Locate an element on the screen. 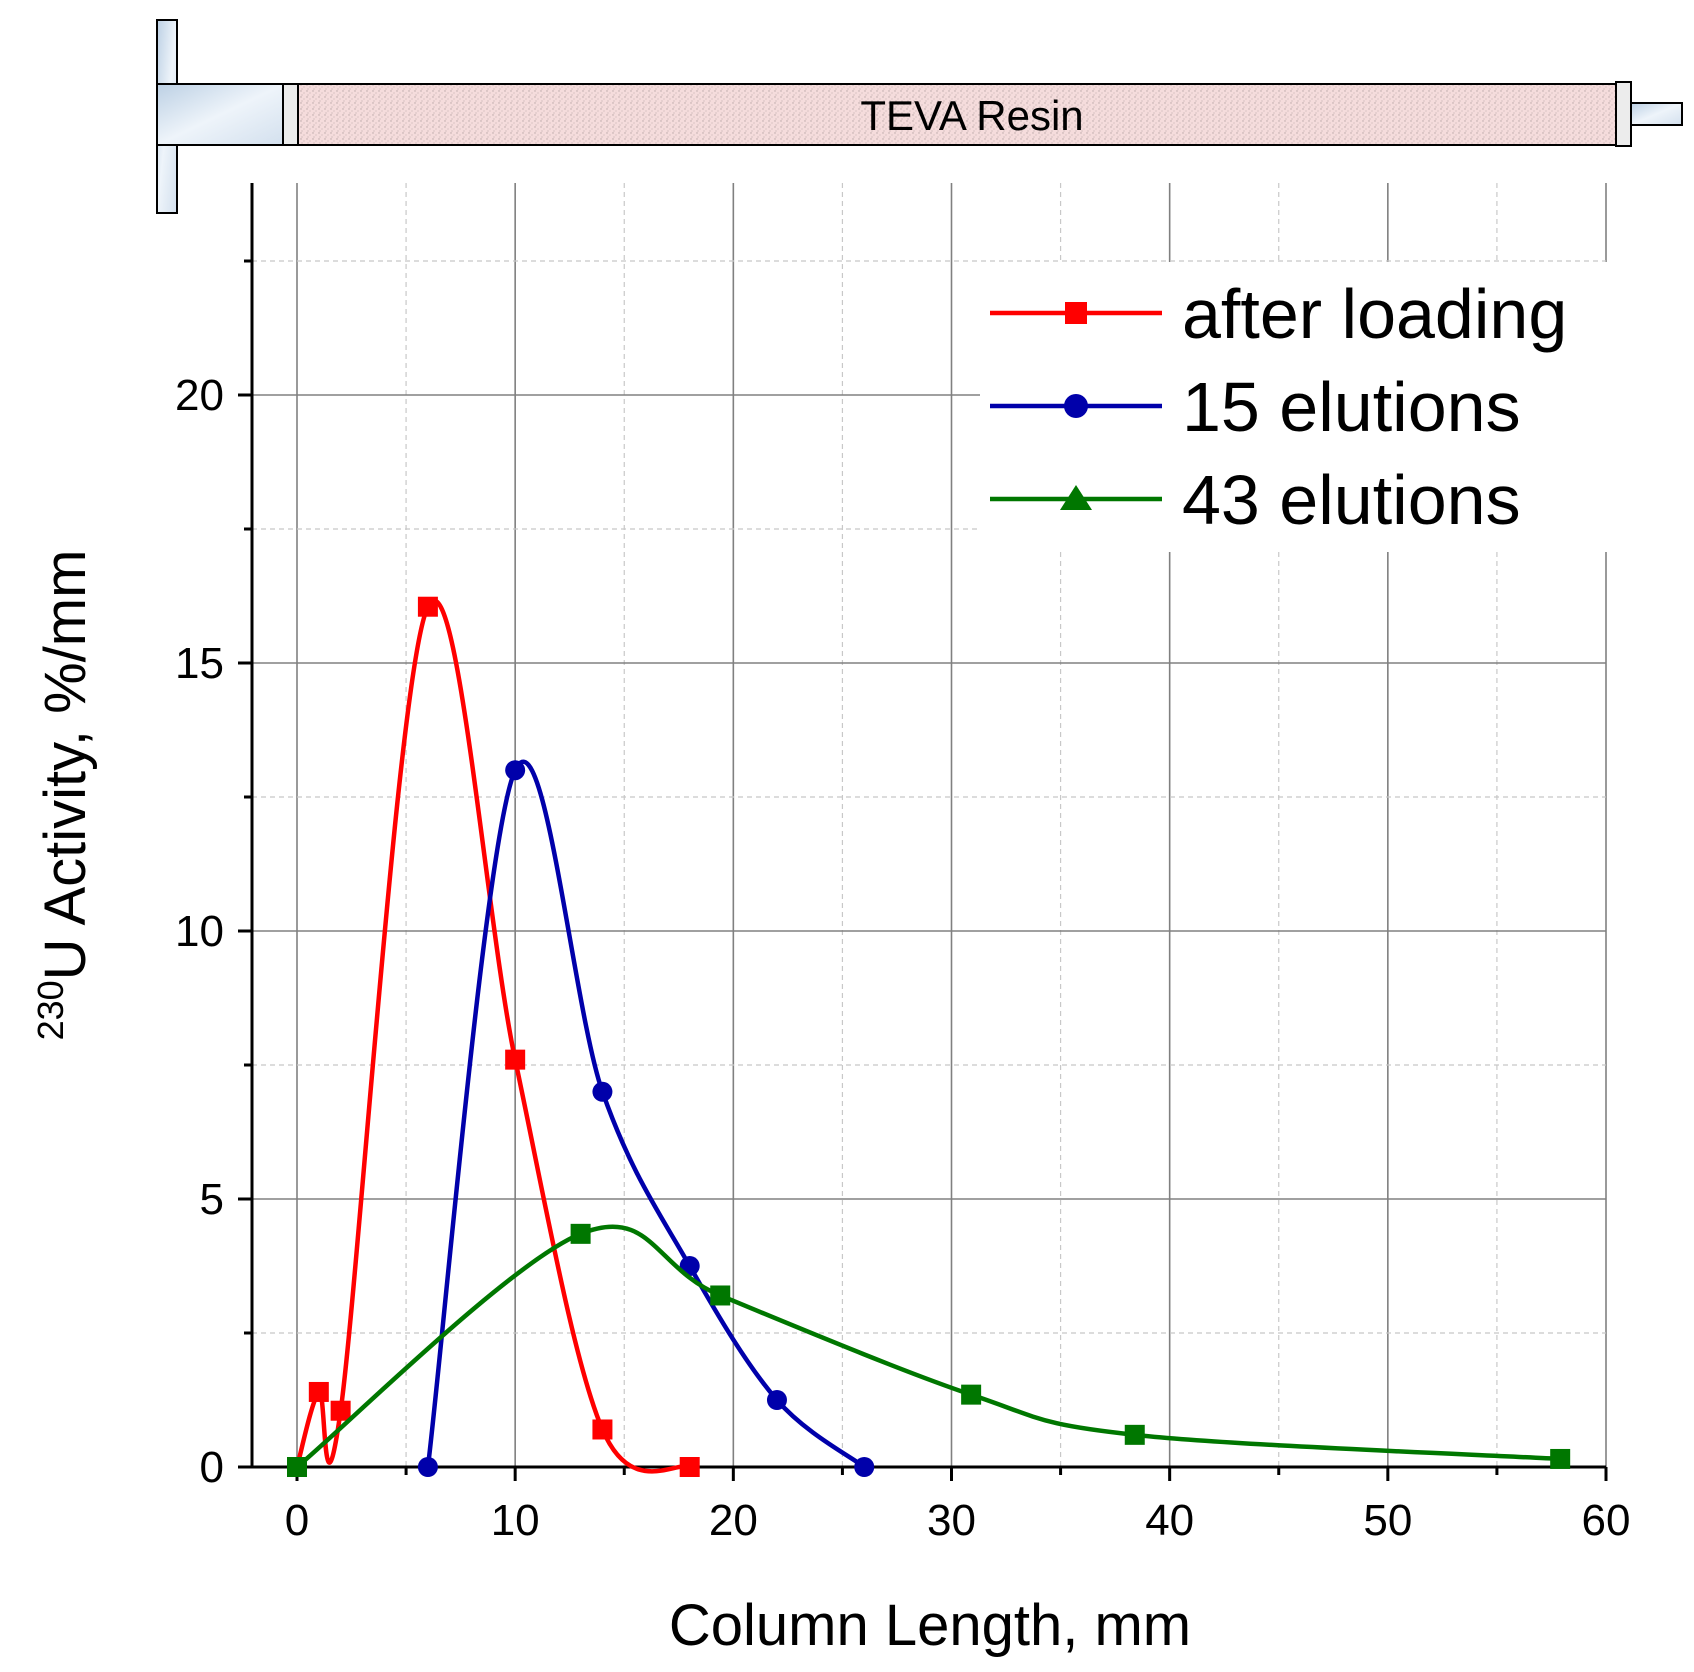 This screenshot has height=1672, width=1694. legend-entry-after-loading: after loading is located at coordinates (1278, 314).